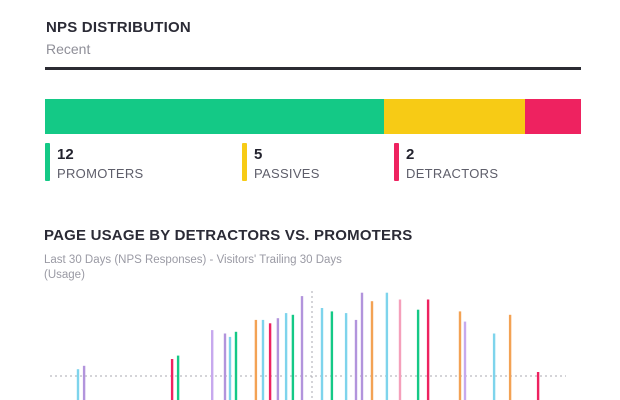  What do you see at coordinates (452, 173) in the screenshot?
I see `legend-label-detractors: DETRACTORS` at bounding box center [452, 173].